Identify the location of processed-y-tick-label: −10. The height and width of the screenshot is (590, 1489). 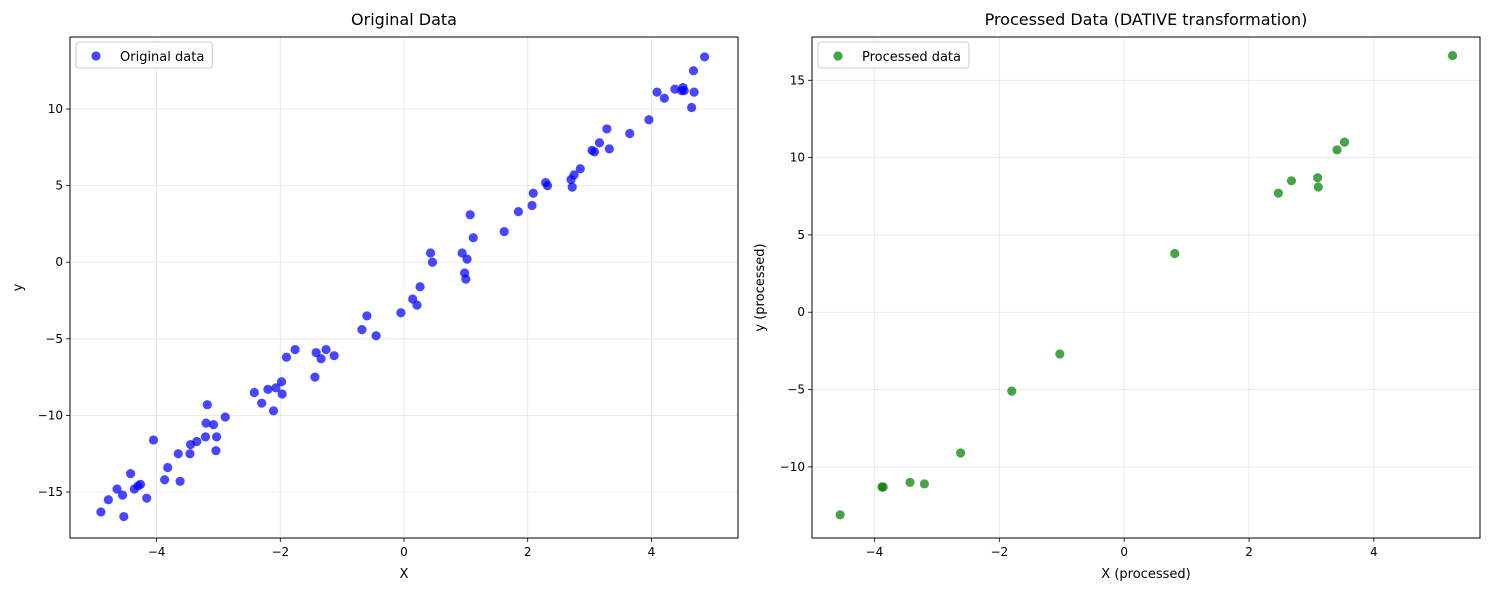
(792, 467).